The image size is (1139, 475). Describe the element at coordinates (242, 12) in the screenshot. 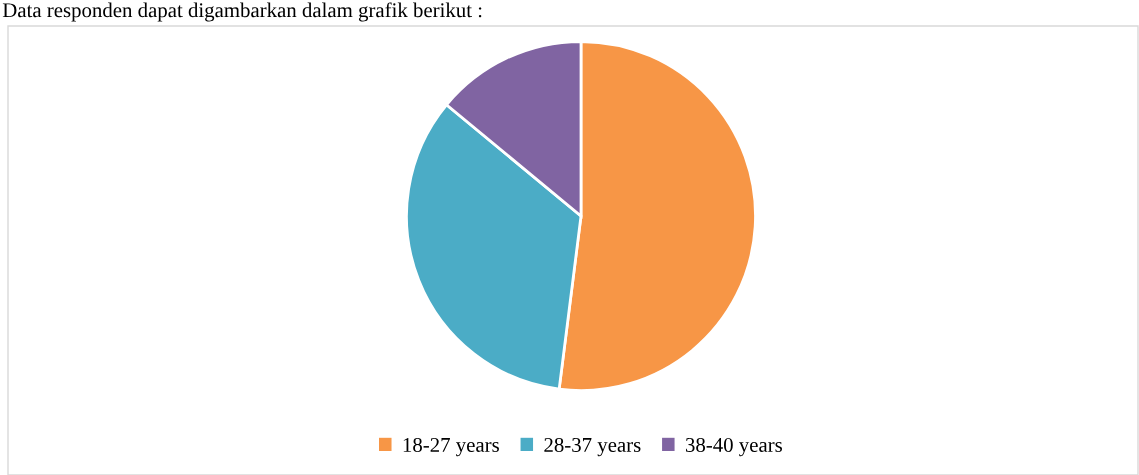

I see `chart-title: Data responden dapat digambarkan dalam grafik berikut :` at that location.